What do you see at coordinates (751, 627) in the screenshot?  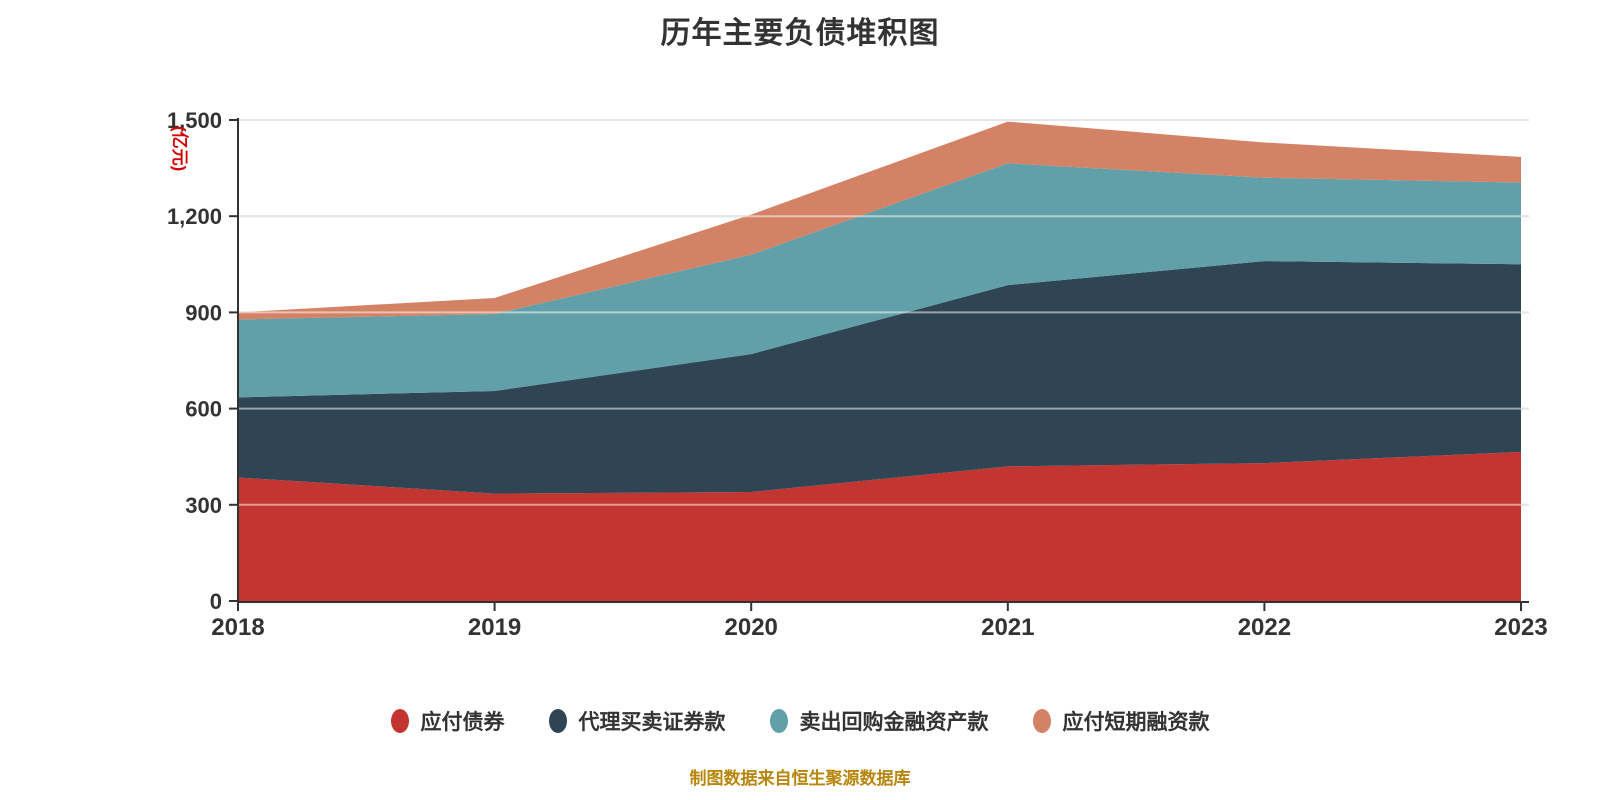 I see `x-tick-label: 2020` at bounding box center [751, 627].